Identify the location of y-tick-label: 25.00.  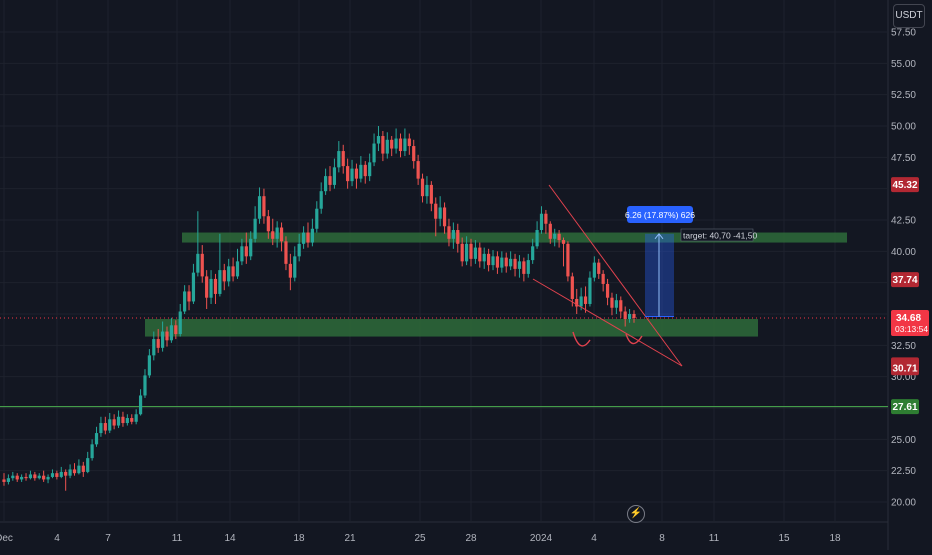
(903, 440).